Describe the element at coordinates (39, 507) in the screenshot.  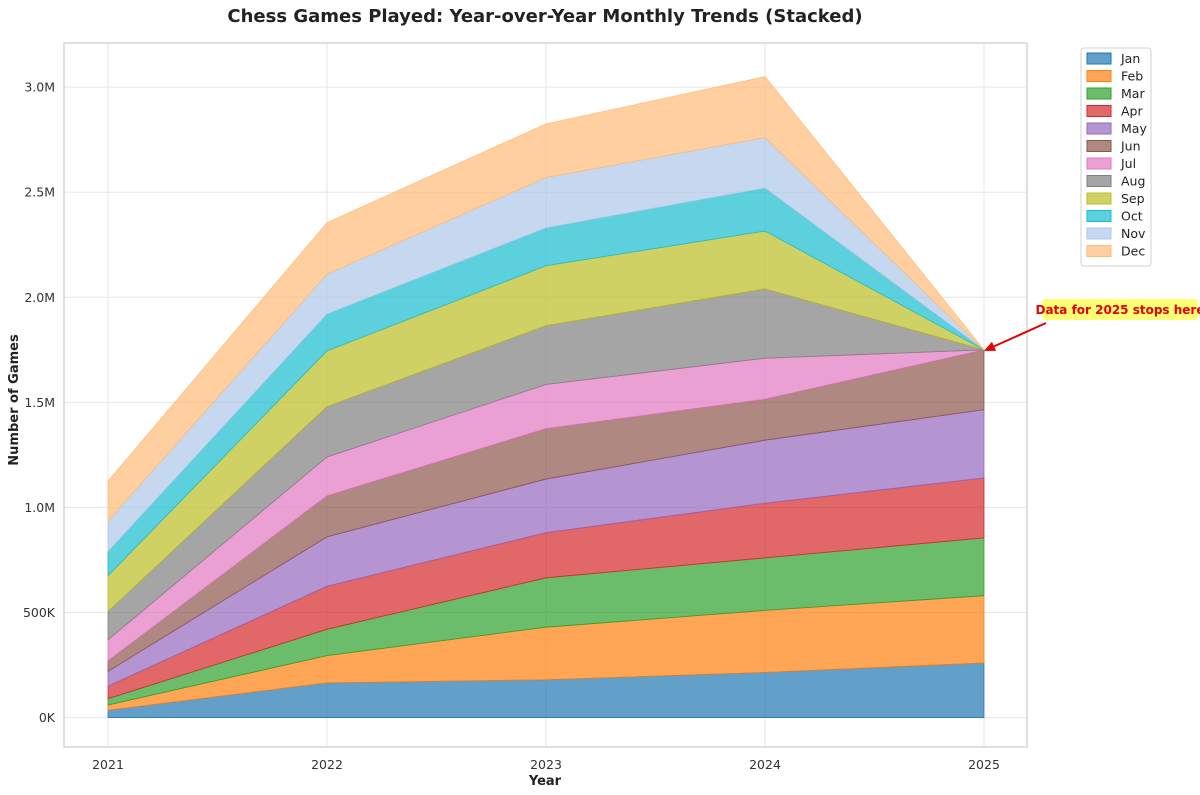
I see `y-tick-label: 1.0M` at that location.